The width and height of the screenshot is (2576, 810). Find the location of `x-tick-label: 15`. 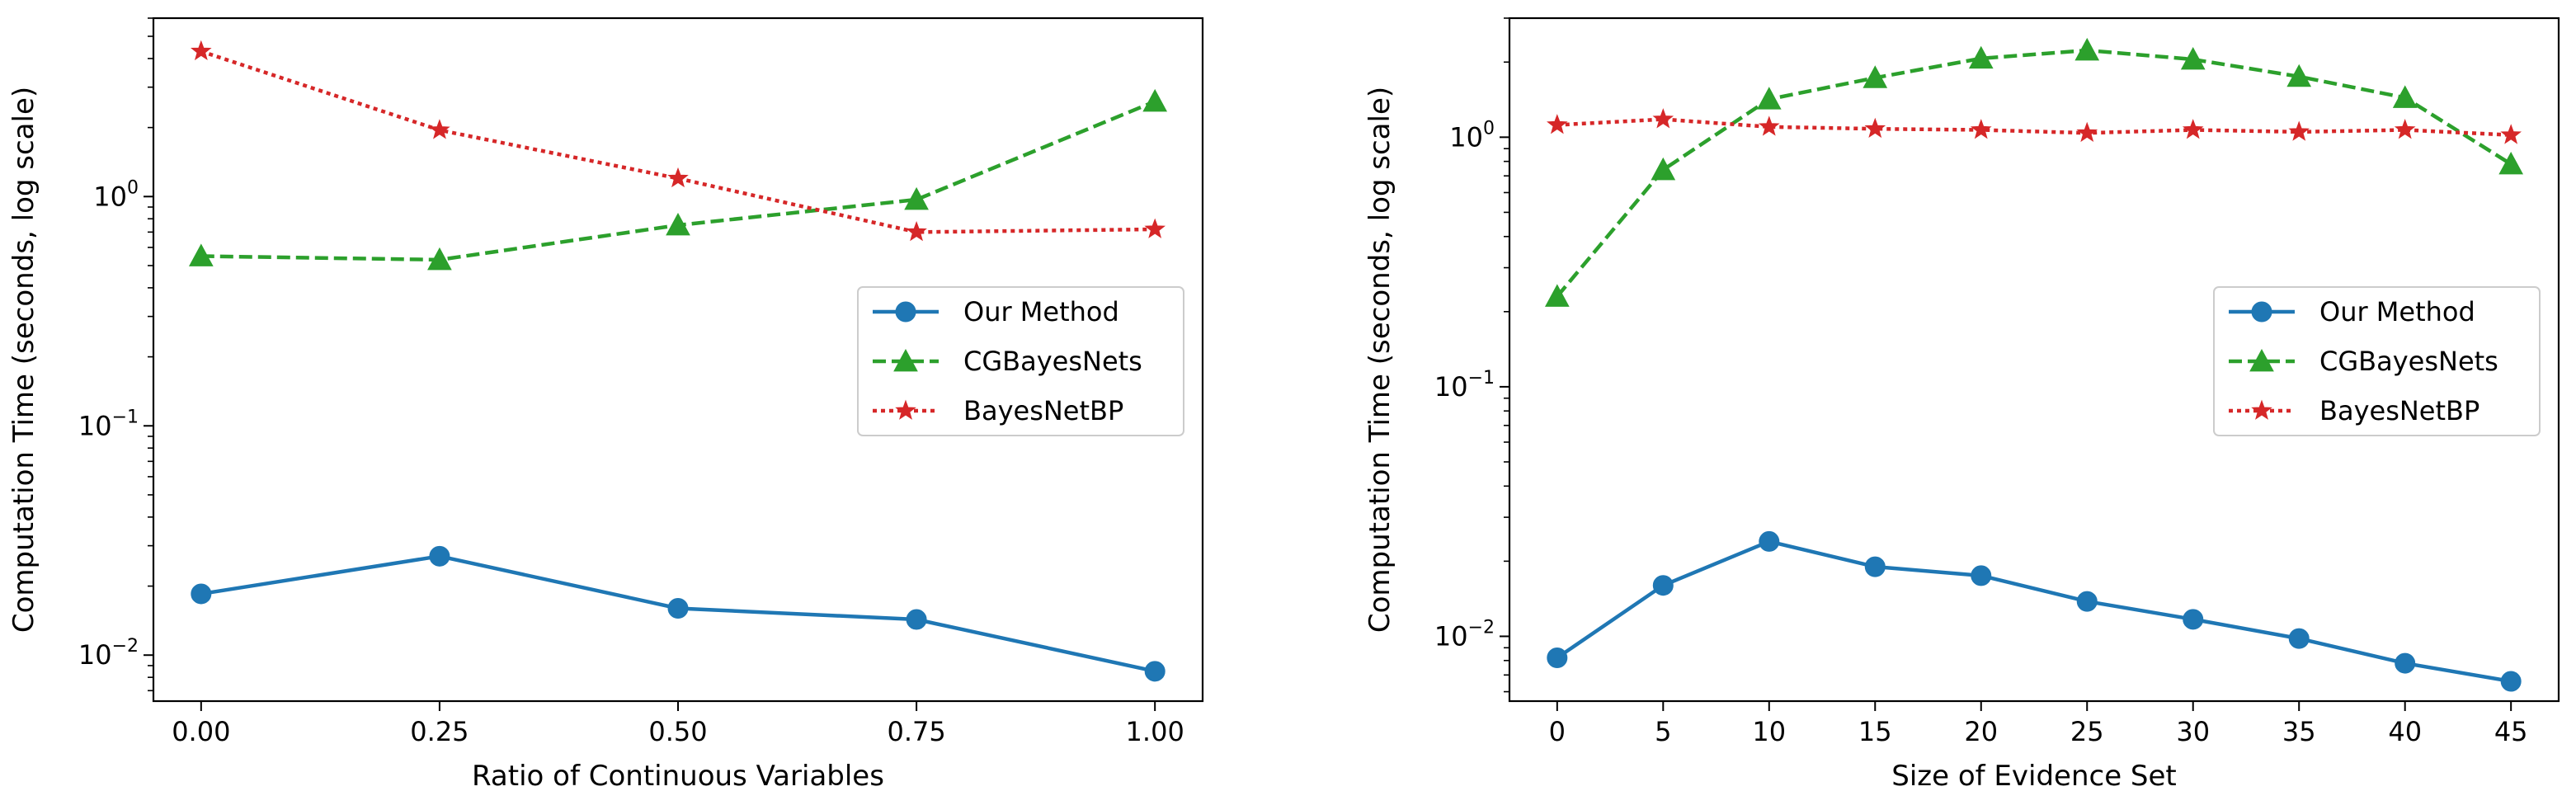

x-tick-label: 15 is located at coordinates (1875, 731).